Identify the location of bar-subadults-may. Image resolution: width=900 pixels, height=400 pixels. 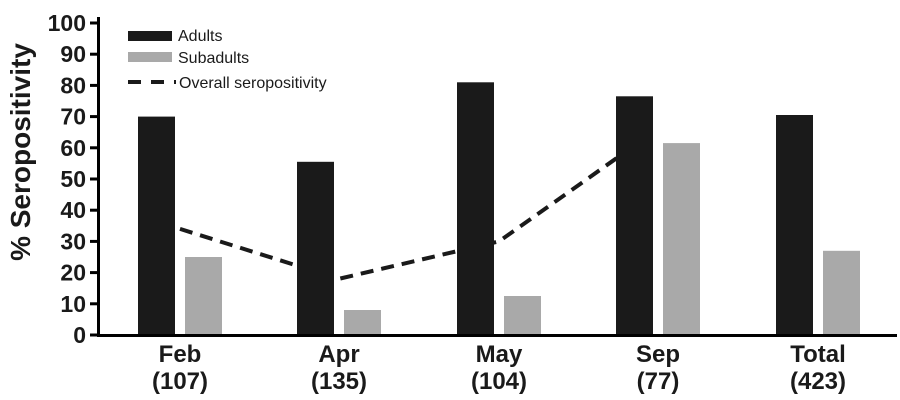
(522, 315).